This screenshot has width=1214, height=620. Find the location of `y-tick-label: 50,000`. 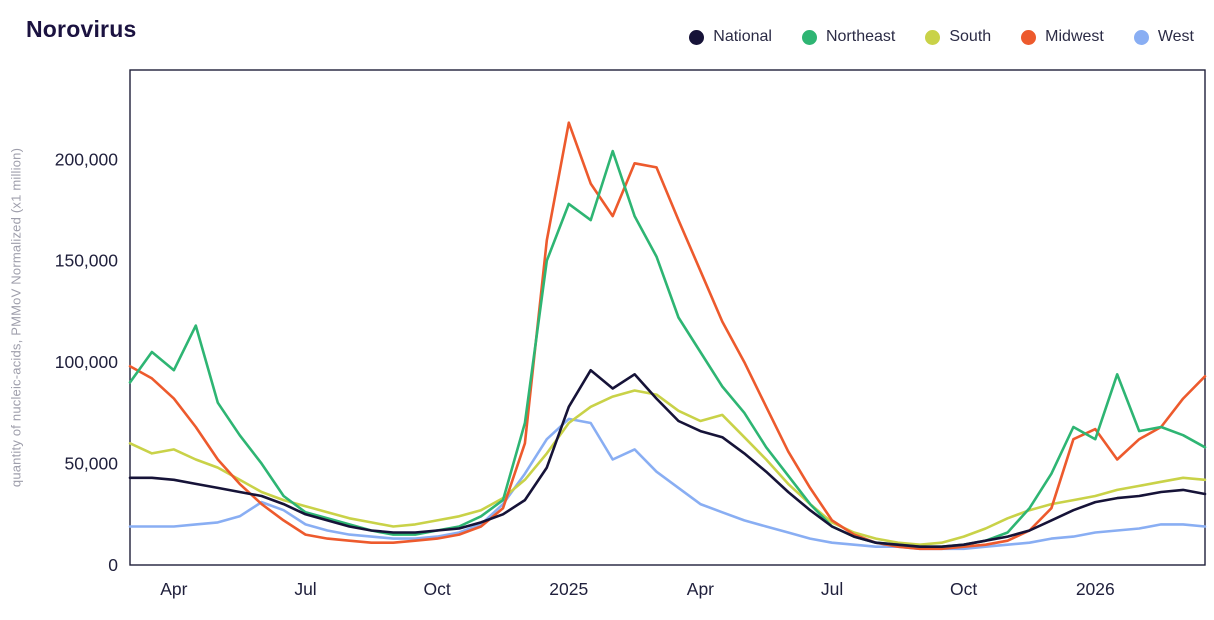

y-tick-label: 50,000 is located at coordinates (91, 464).